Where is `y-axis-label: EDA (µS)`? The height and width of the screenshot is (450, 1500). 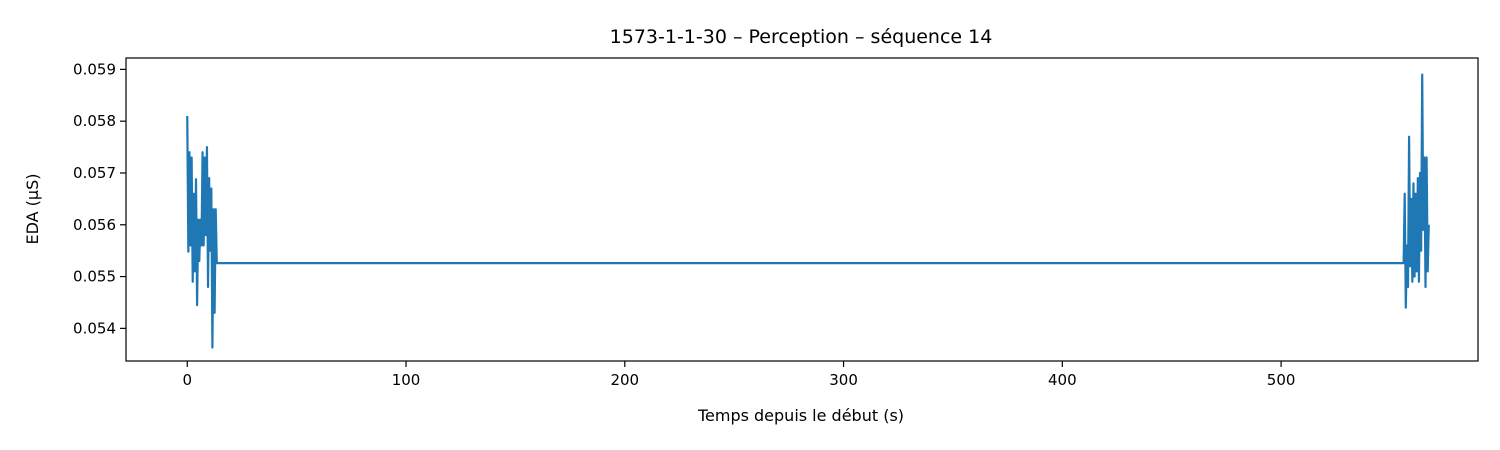 y-axis-label: EDA (µS) is located at coordinates (32, 209).